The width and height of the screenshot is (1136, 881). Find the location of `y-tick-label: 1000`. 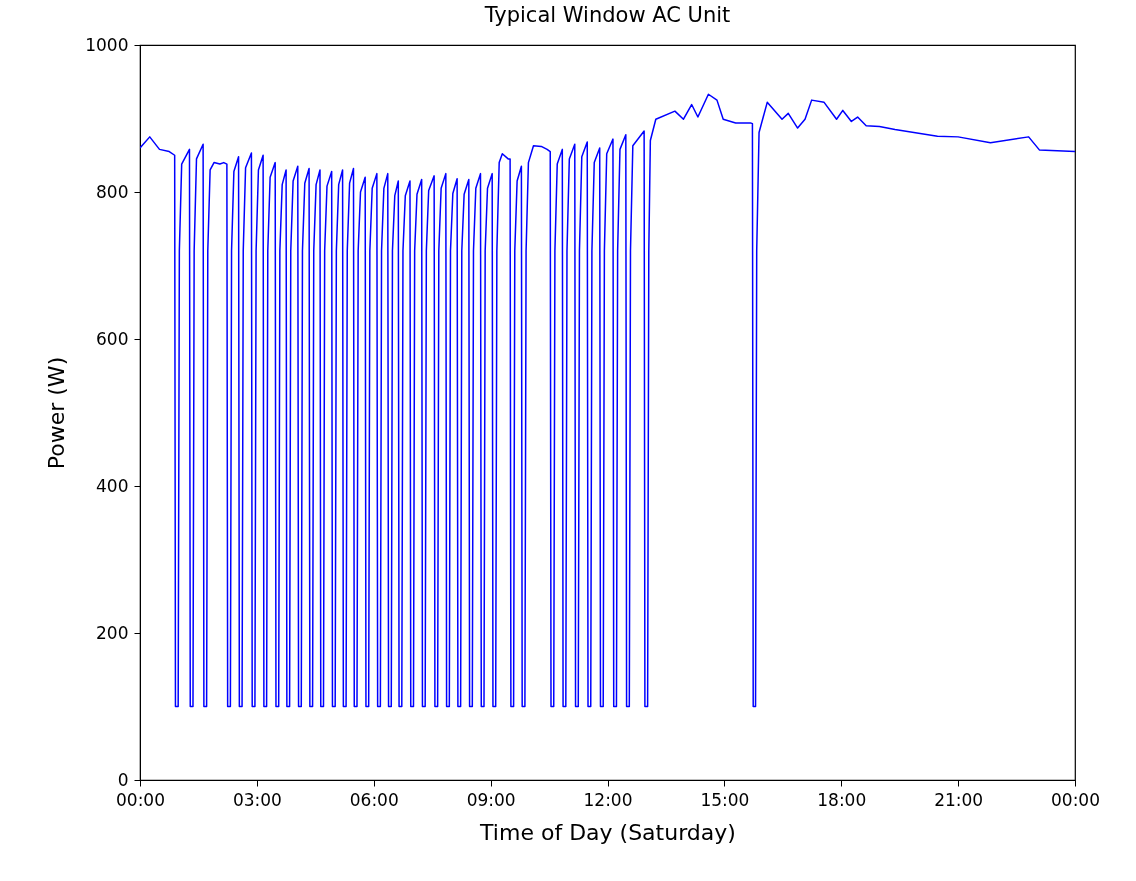

y-tick-label: 1000 is located at coordinates (107, 44).